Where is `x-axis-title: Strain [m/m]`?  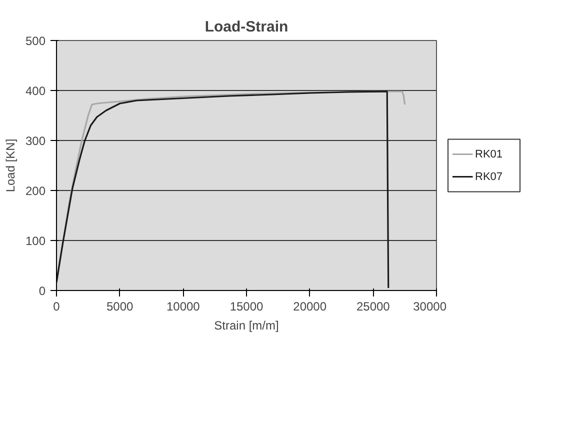 x-axis-title: Strain [m/m] is located at coordinates (246, 325).